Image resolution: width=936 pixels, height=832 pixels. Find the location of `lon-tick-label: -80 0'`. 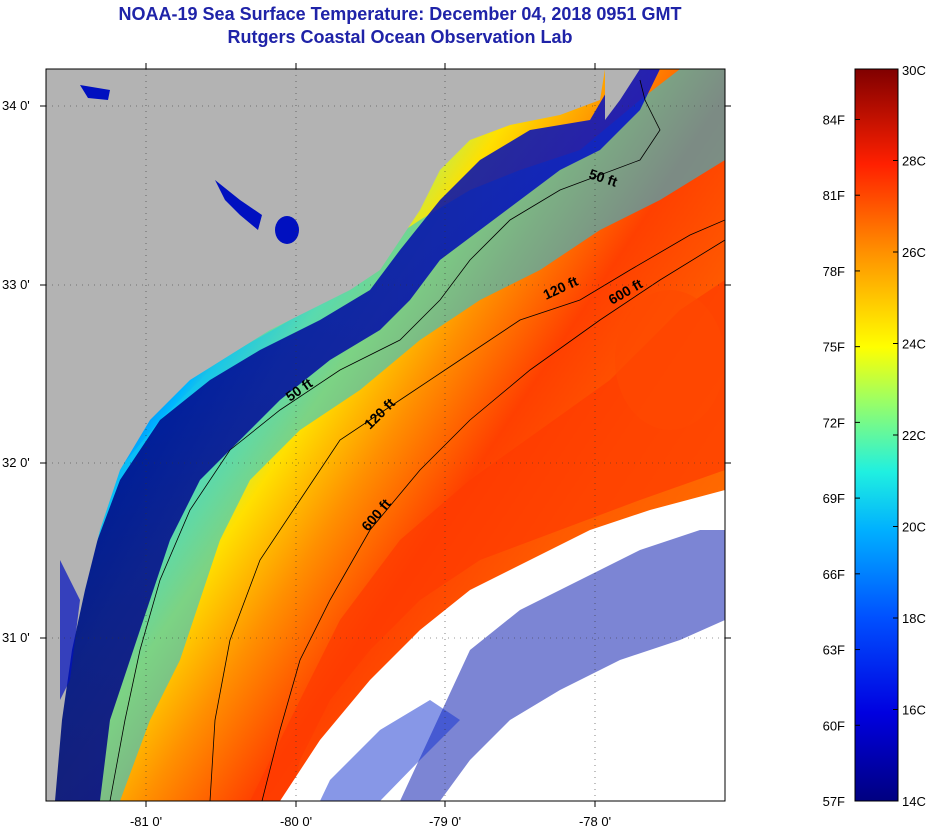

lon-tick-label: -80 0' is located at coordinates (296, 821).